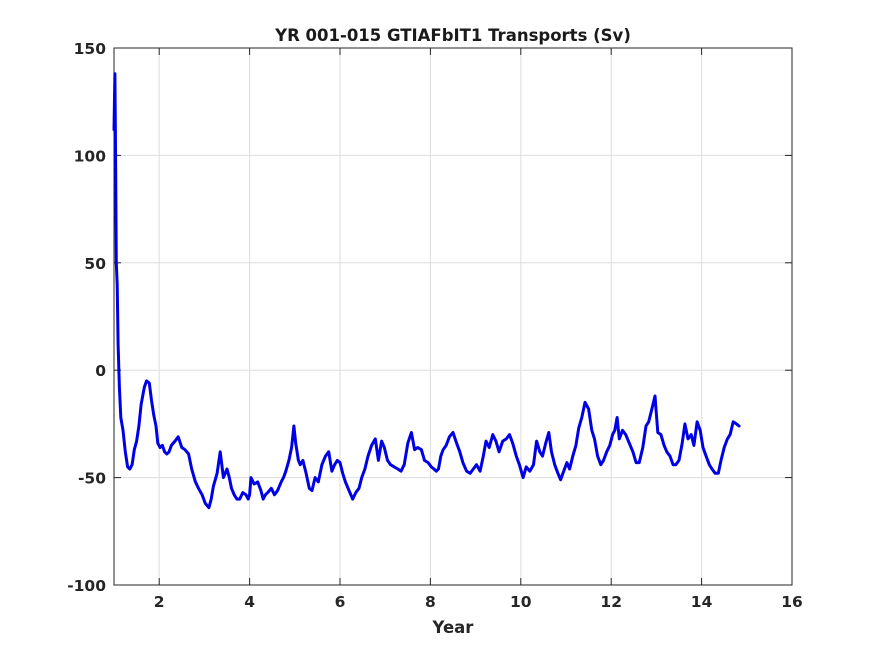 The width and height of the screenshot is (875, 656). I want to click on y-tick-label: 0, so click(100, 371).